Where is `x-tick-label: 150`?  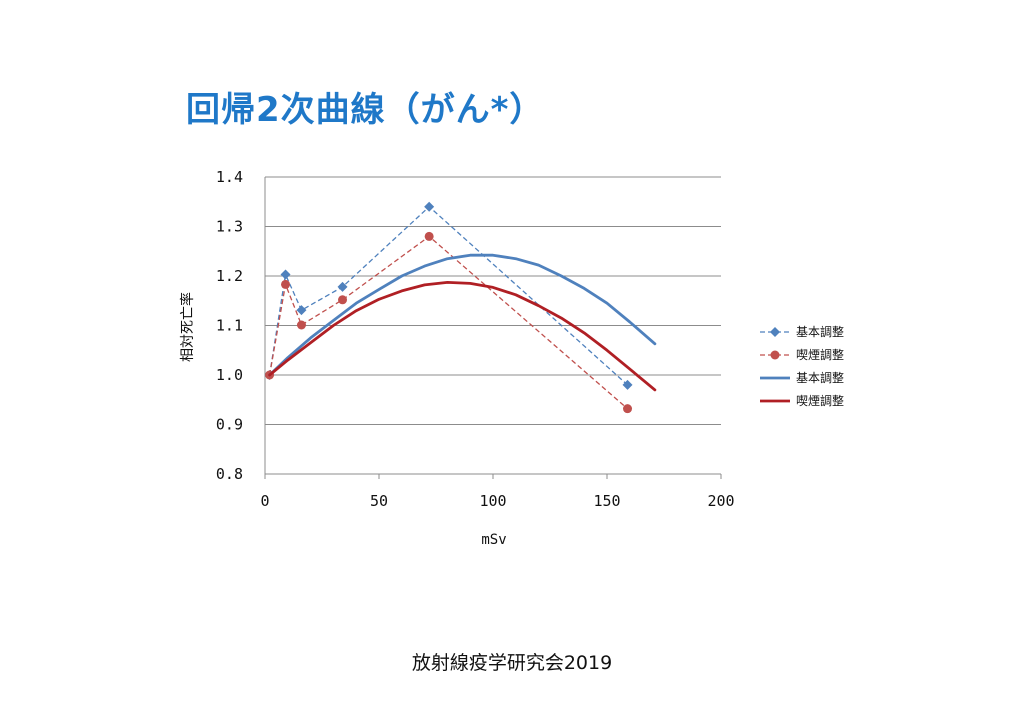
x-tick-label: 150 is located at coordinates (606, 501).